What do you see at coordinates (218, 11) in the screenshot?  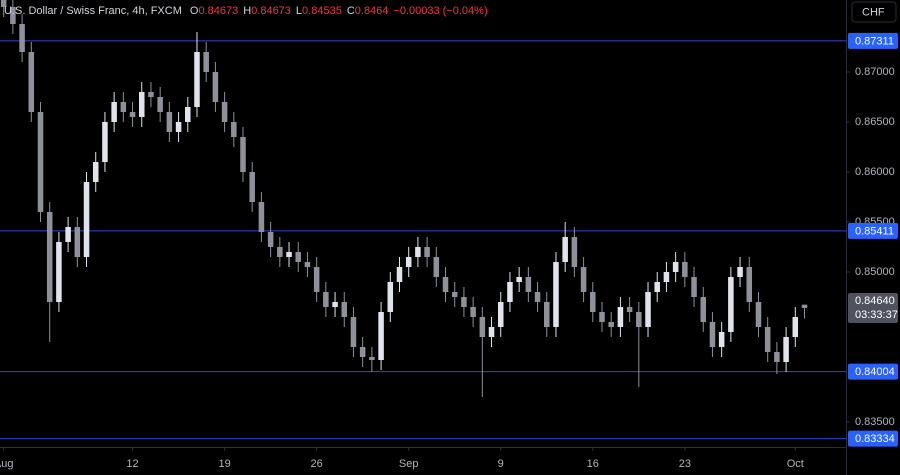 I see `ohlc-value: 0.84673` at bounding box center [218, 11].